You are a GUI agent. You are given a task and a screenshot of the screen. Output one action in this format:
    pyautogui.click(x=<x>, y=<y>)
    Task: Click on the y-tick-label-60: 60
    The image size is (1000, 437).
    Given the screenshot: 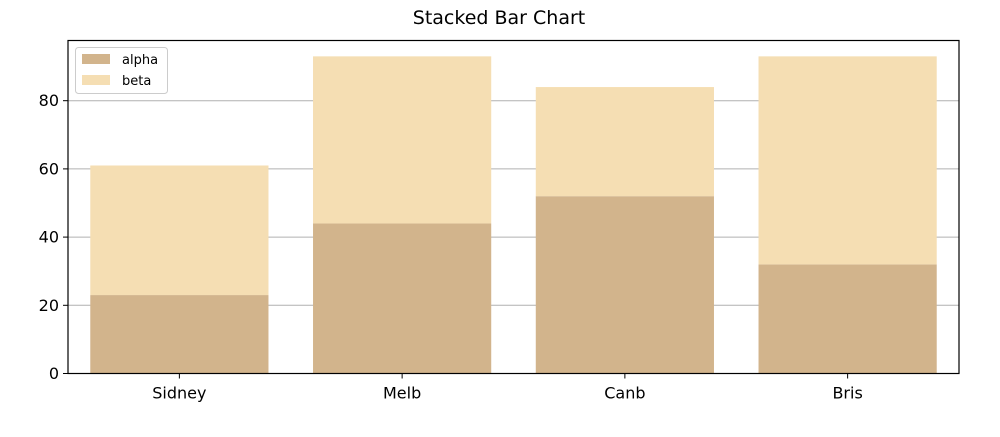 What is the action you would take?
    pyautogui.click(x=49, y=168)
    